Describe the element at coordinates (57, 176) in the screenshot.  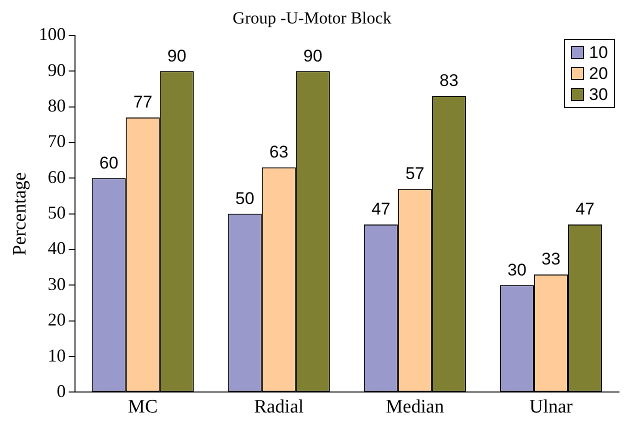
I see `y-tick-label: 60` at that location.